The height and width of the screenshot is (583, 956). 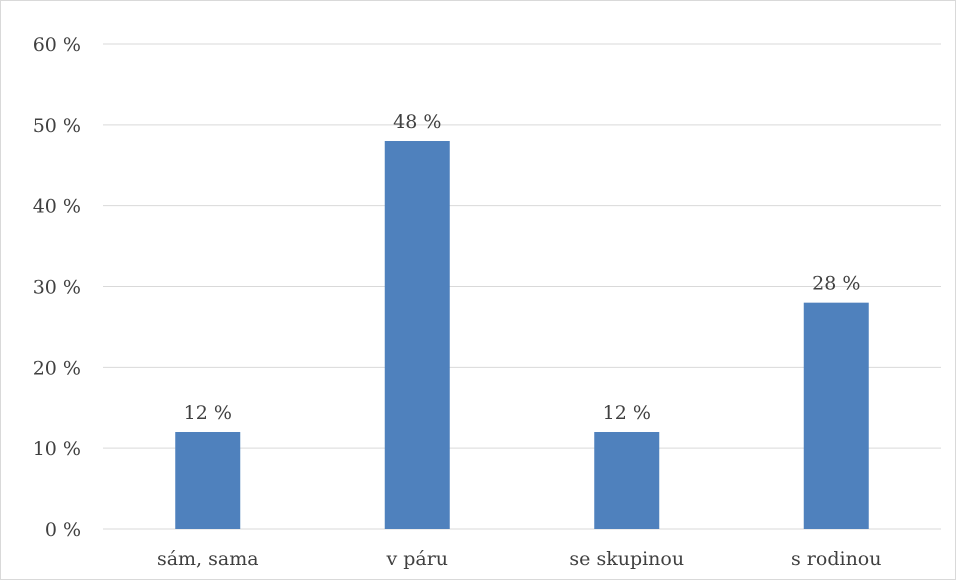 What do you see at coordinates (208, 559) in the screenshot?
I see `category-label: sám, sama` at bounding box center [208, 559].